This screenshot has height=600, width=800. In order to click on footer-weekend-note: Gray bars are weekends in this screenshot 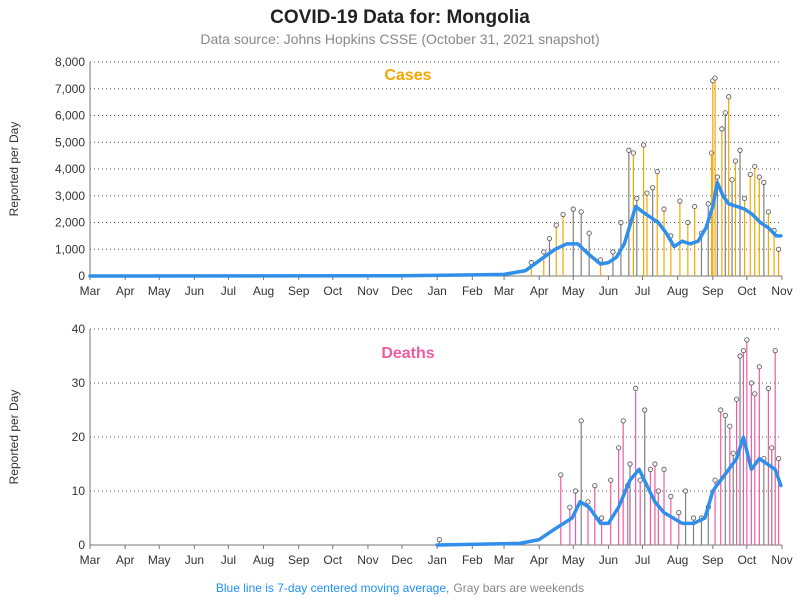, I will do `click(518, 588)`.